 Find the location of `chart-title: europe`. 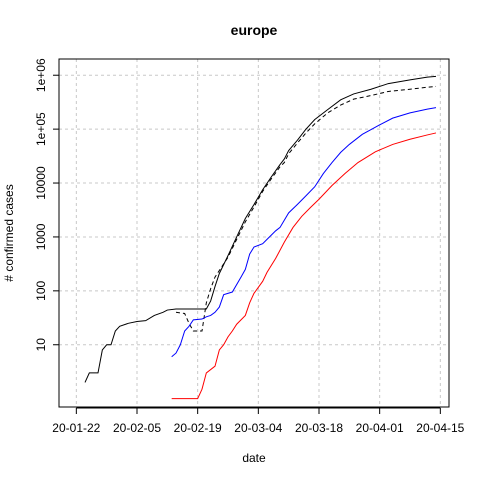

chart-title: europe is located at coordinates (254, 30).